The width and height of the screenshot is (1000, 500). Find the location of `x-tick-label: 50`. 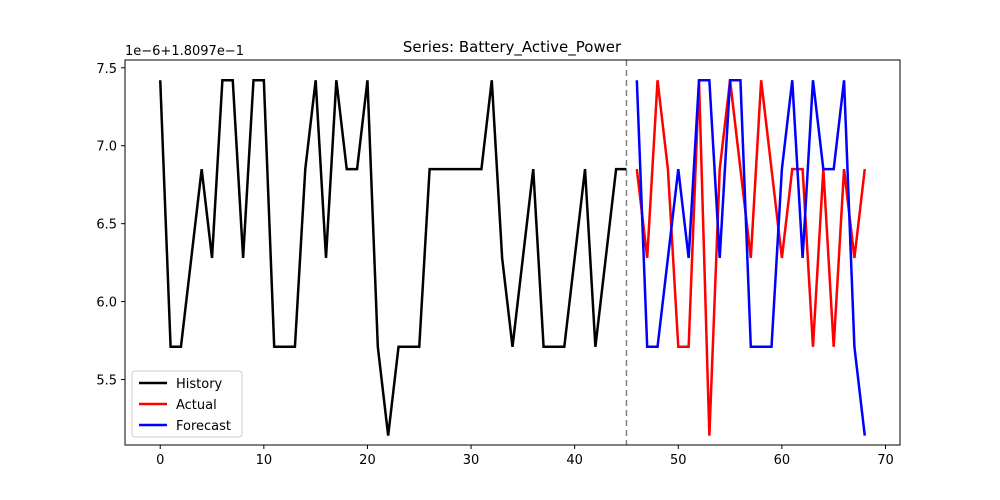

x-tick-label: 50 is located at coordinates (678, 460).